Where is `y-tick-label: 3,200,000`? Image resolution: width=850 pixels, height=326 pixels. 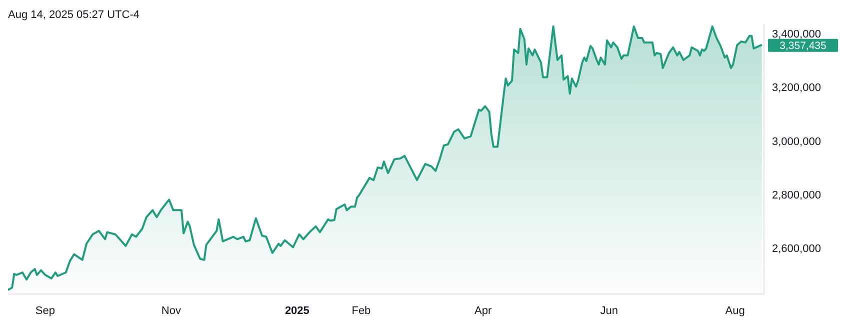
y-tick-label: 3,200,000 is located at coordinates (796, 88).